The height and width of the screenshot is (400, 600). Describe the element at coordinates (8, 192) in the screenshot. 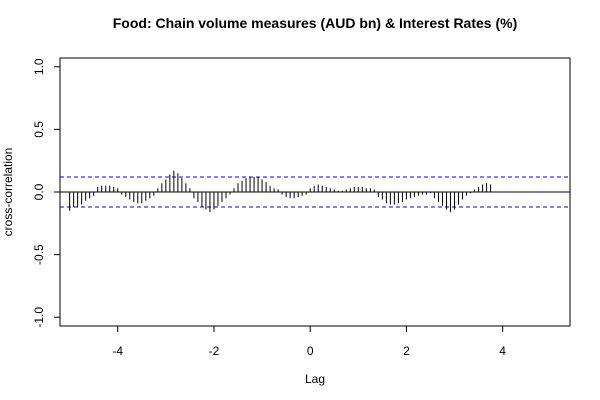

I see `y-axis-label: cross-correlation` at that location.